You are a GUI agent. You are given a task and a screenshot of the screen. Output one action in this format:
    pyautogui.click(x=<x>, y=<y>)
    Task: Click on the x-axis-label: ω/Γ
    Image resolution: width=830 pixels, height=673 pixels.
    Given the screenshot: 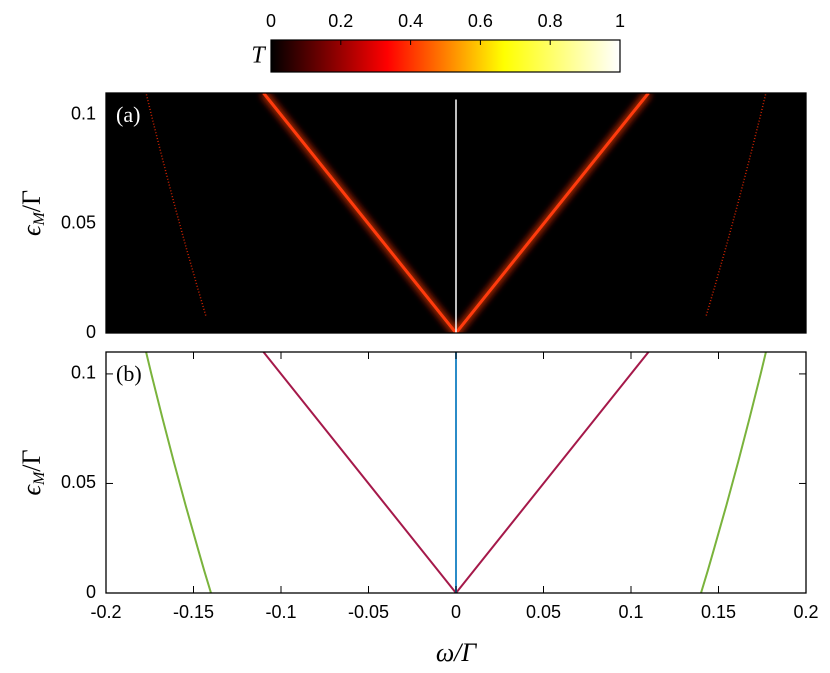 What is the action you would take?
    pyautogui.click(x=457, y=652)
    